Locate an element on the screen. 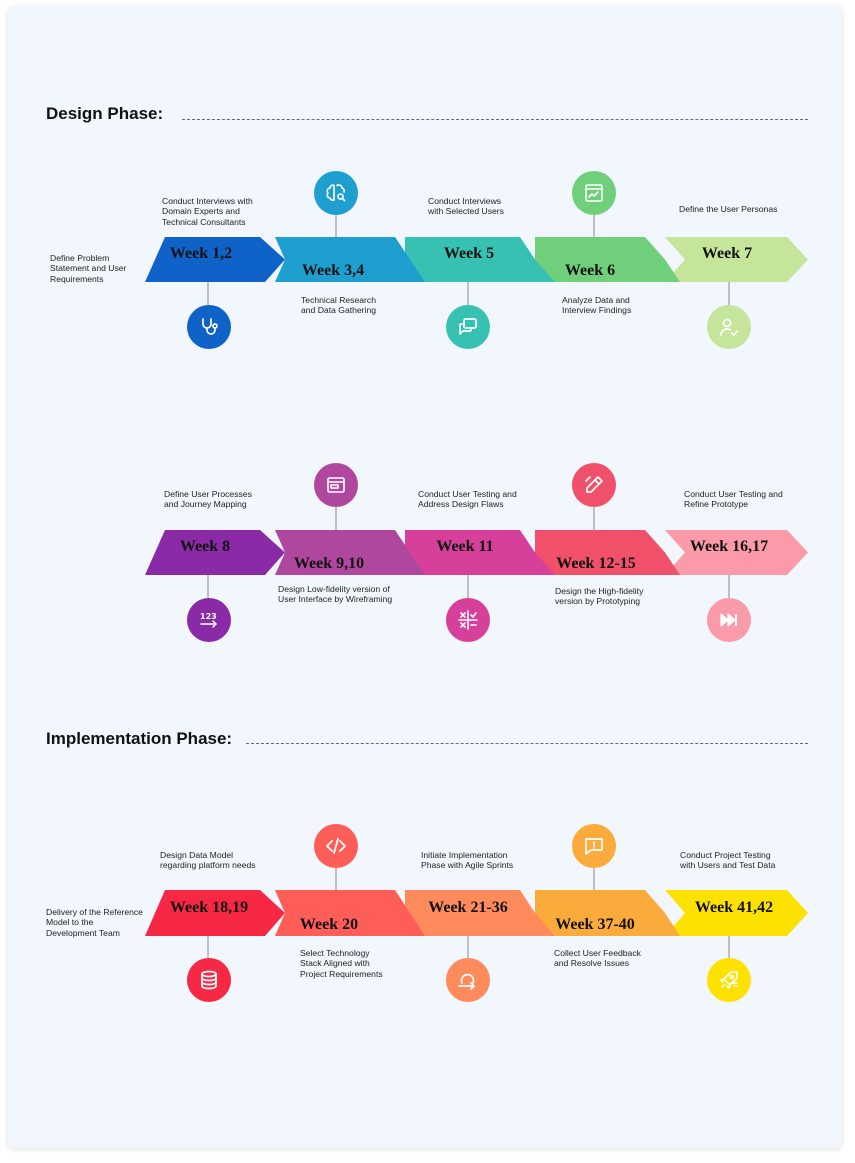  feedback-alert-icon is located at coordinates (594, 846).